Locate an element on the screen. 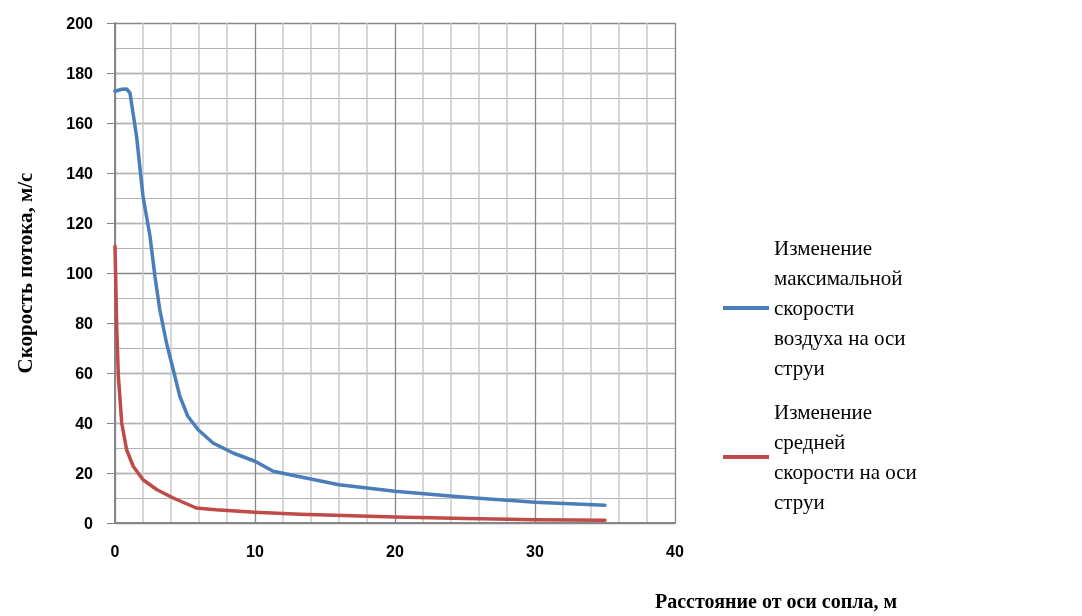 This screenshot has height=616, width=1082. x-tick-label: 30 is located at coordinates (535, 551).